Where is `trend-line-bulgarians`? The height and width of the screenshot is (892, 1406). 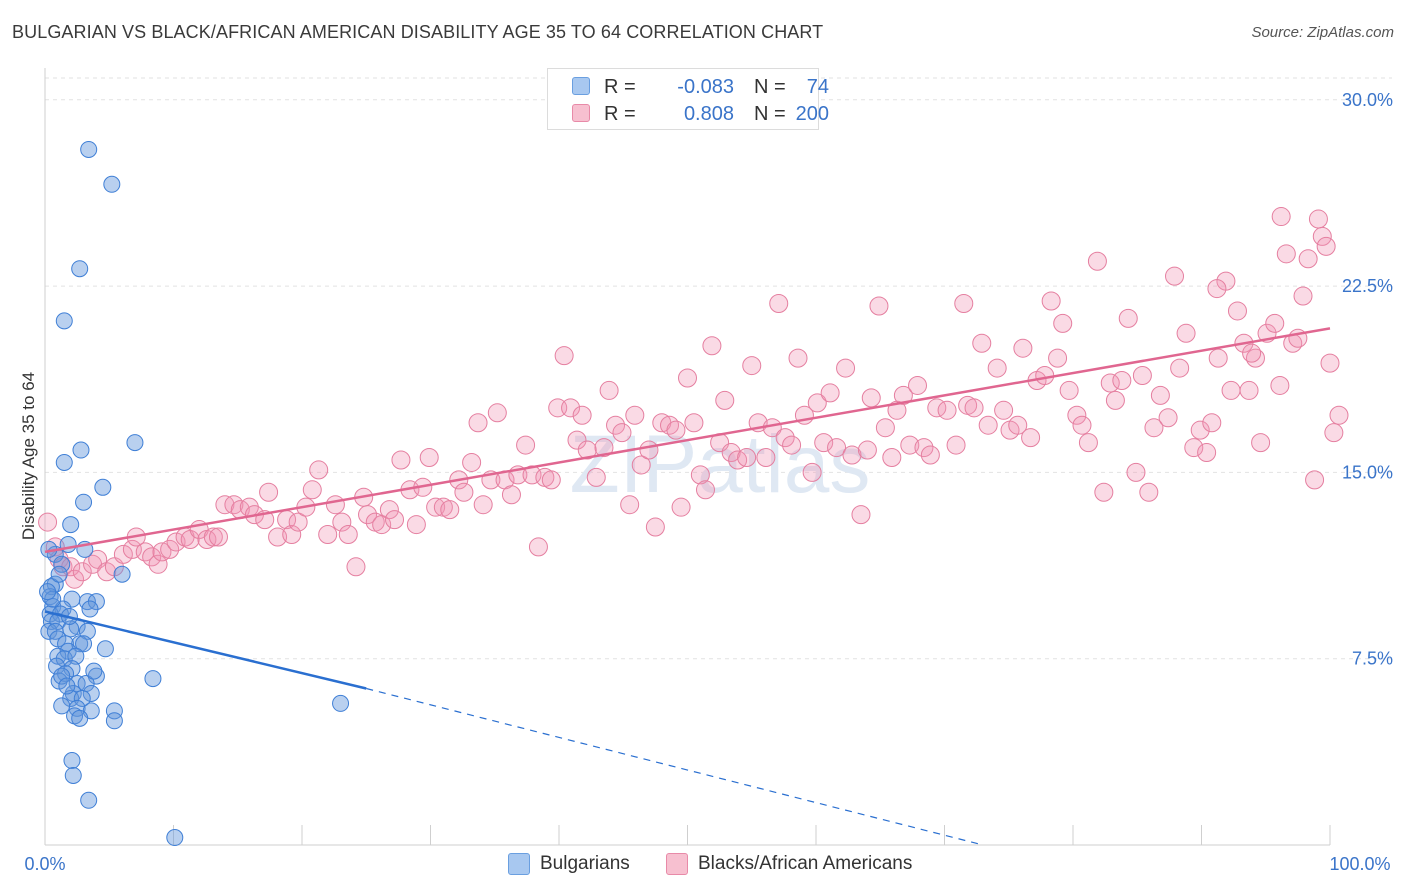 trend-line-bulgarians is located at coordinates (205, 650).